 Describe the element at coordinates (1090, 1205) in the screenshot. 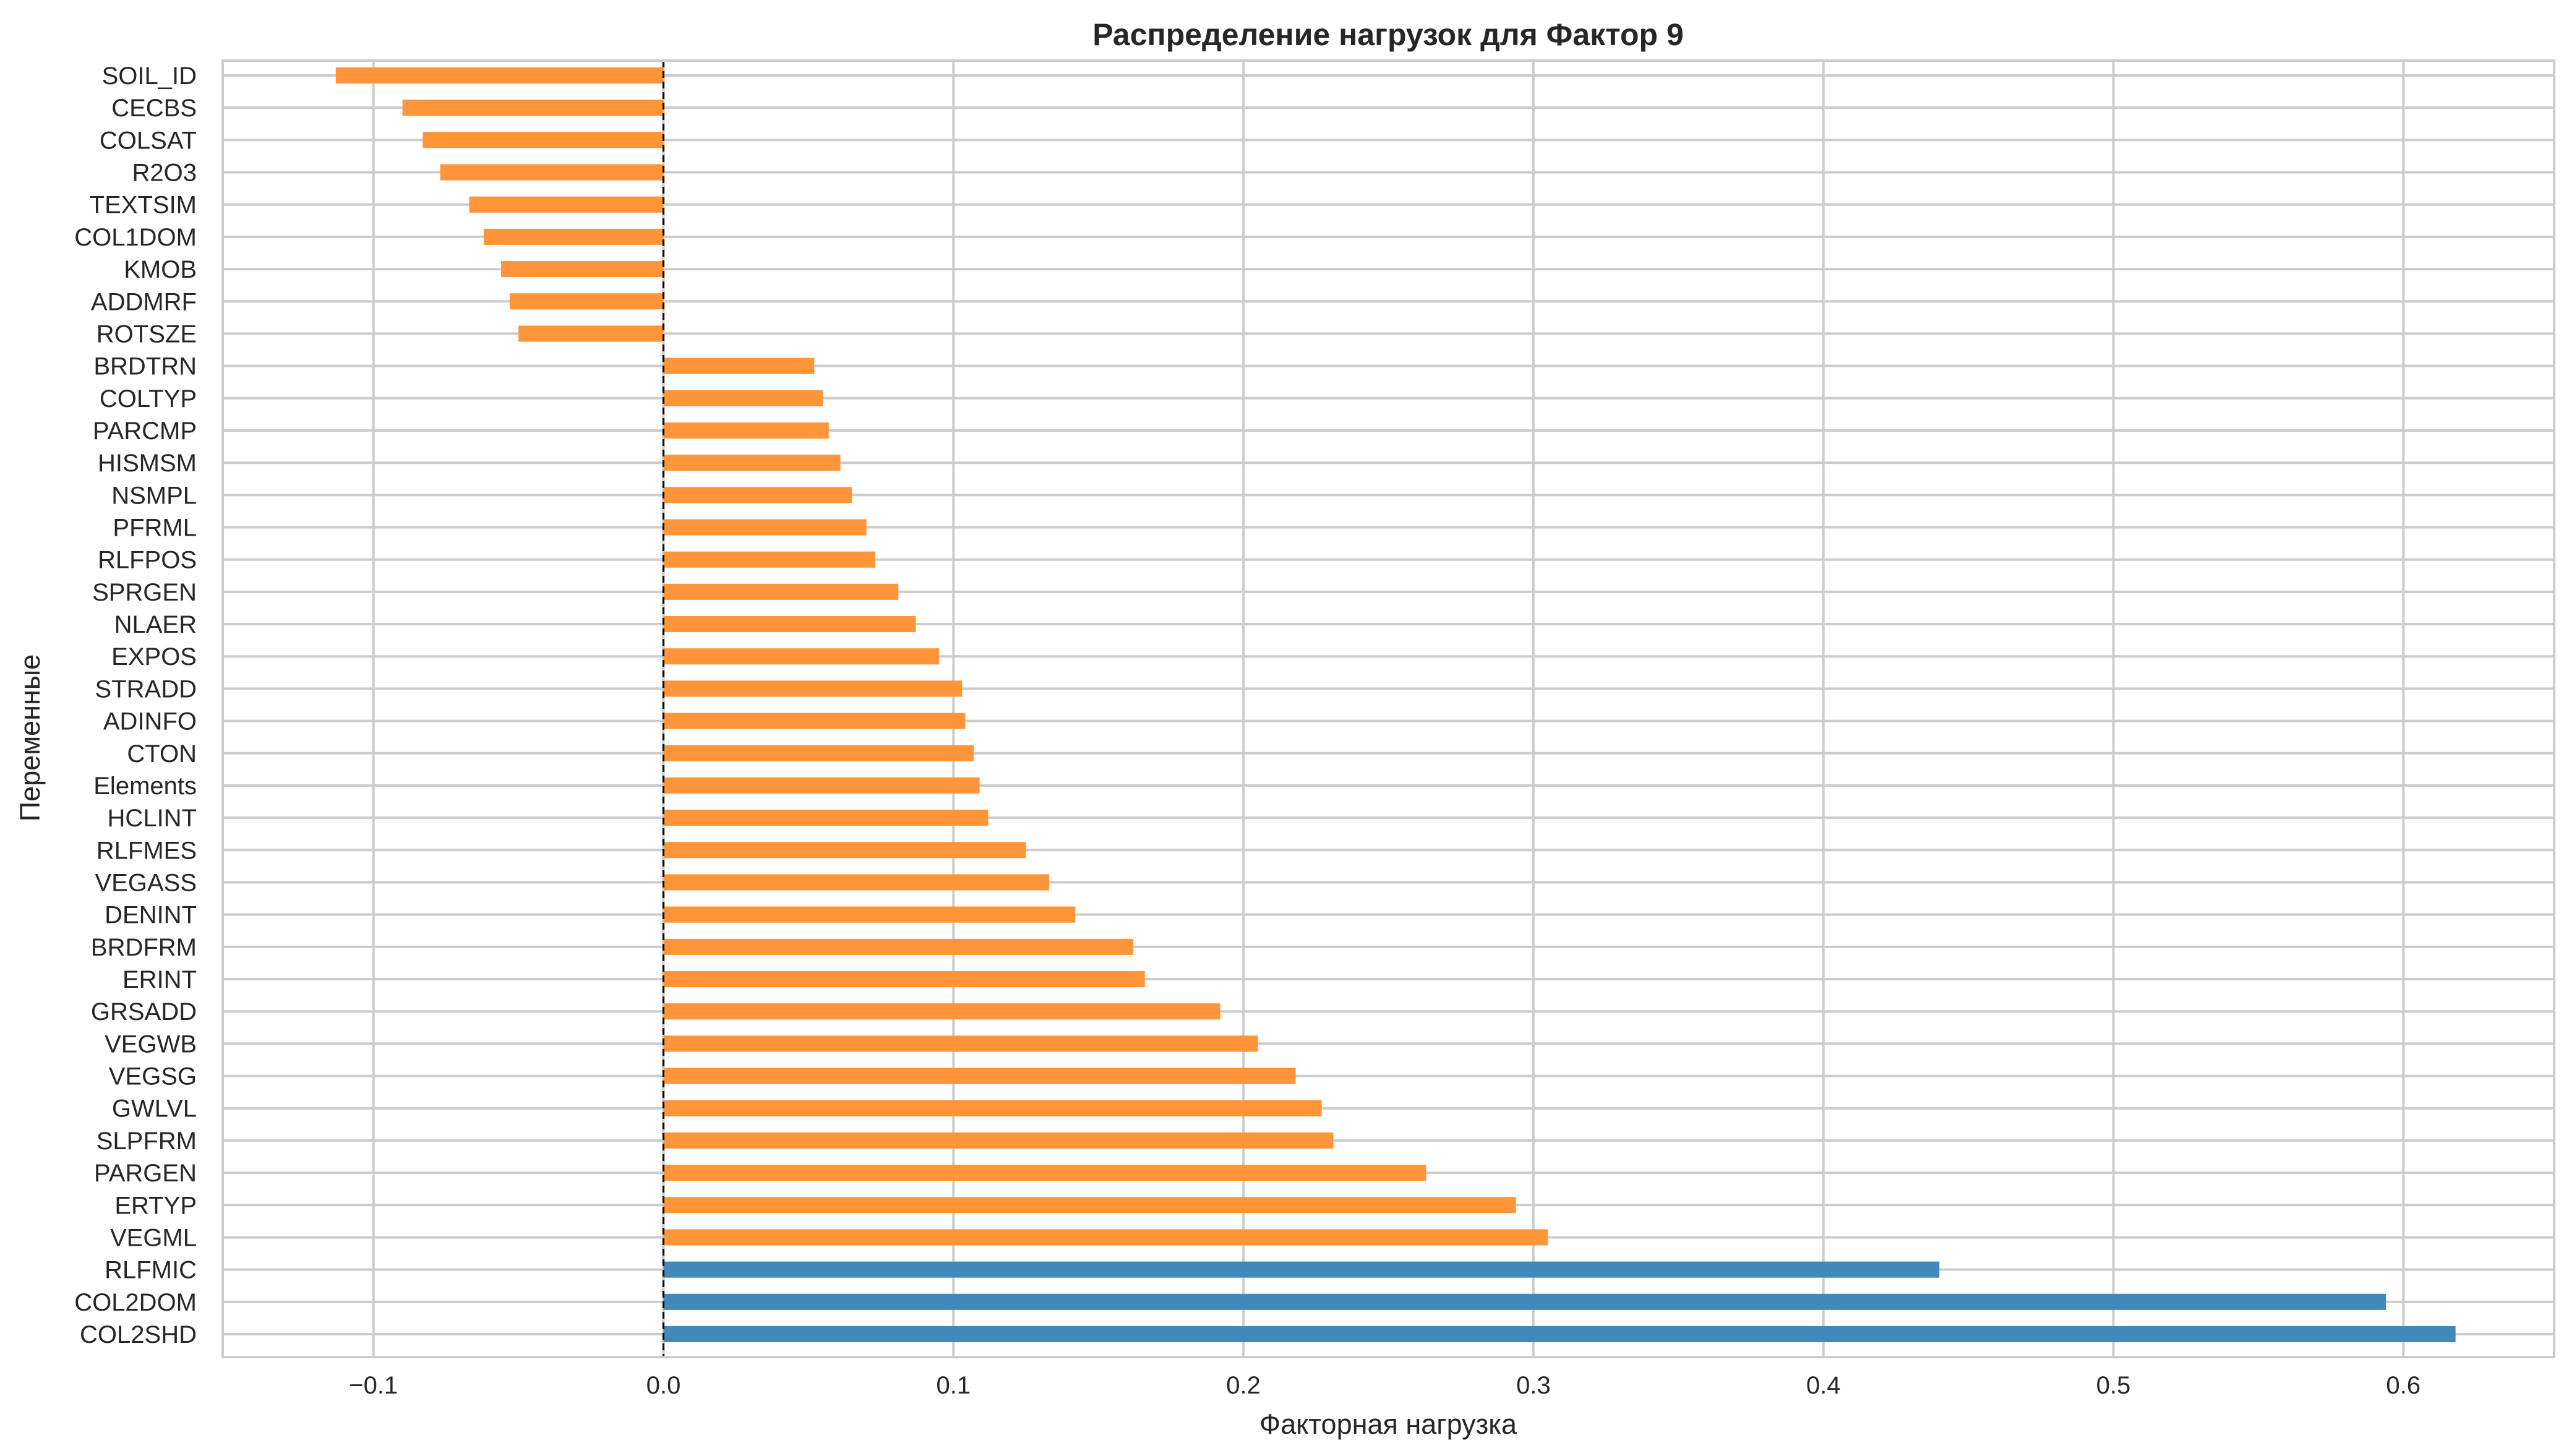

I see `bar-ertyp` at that location.